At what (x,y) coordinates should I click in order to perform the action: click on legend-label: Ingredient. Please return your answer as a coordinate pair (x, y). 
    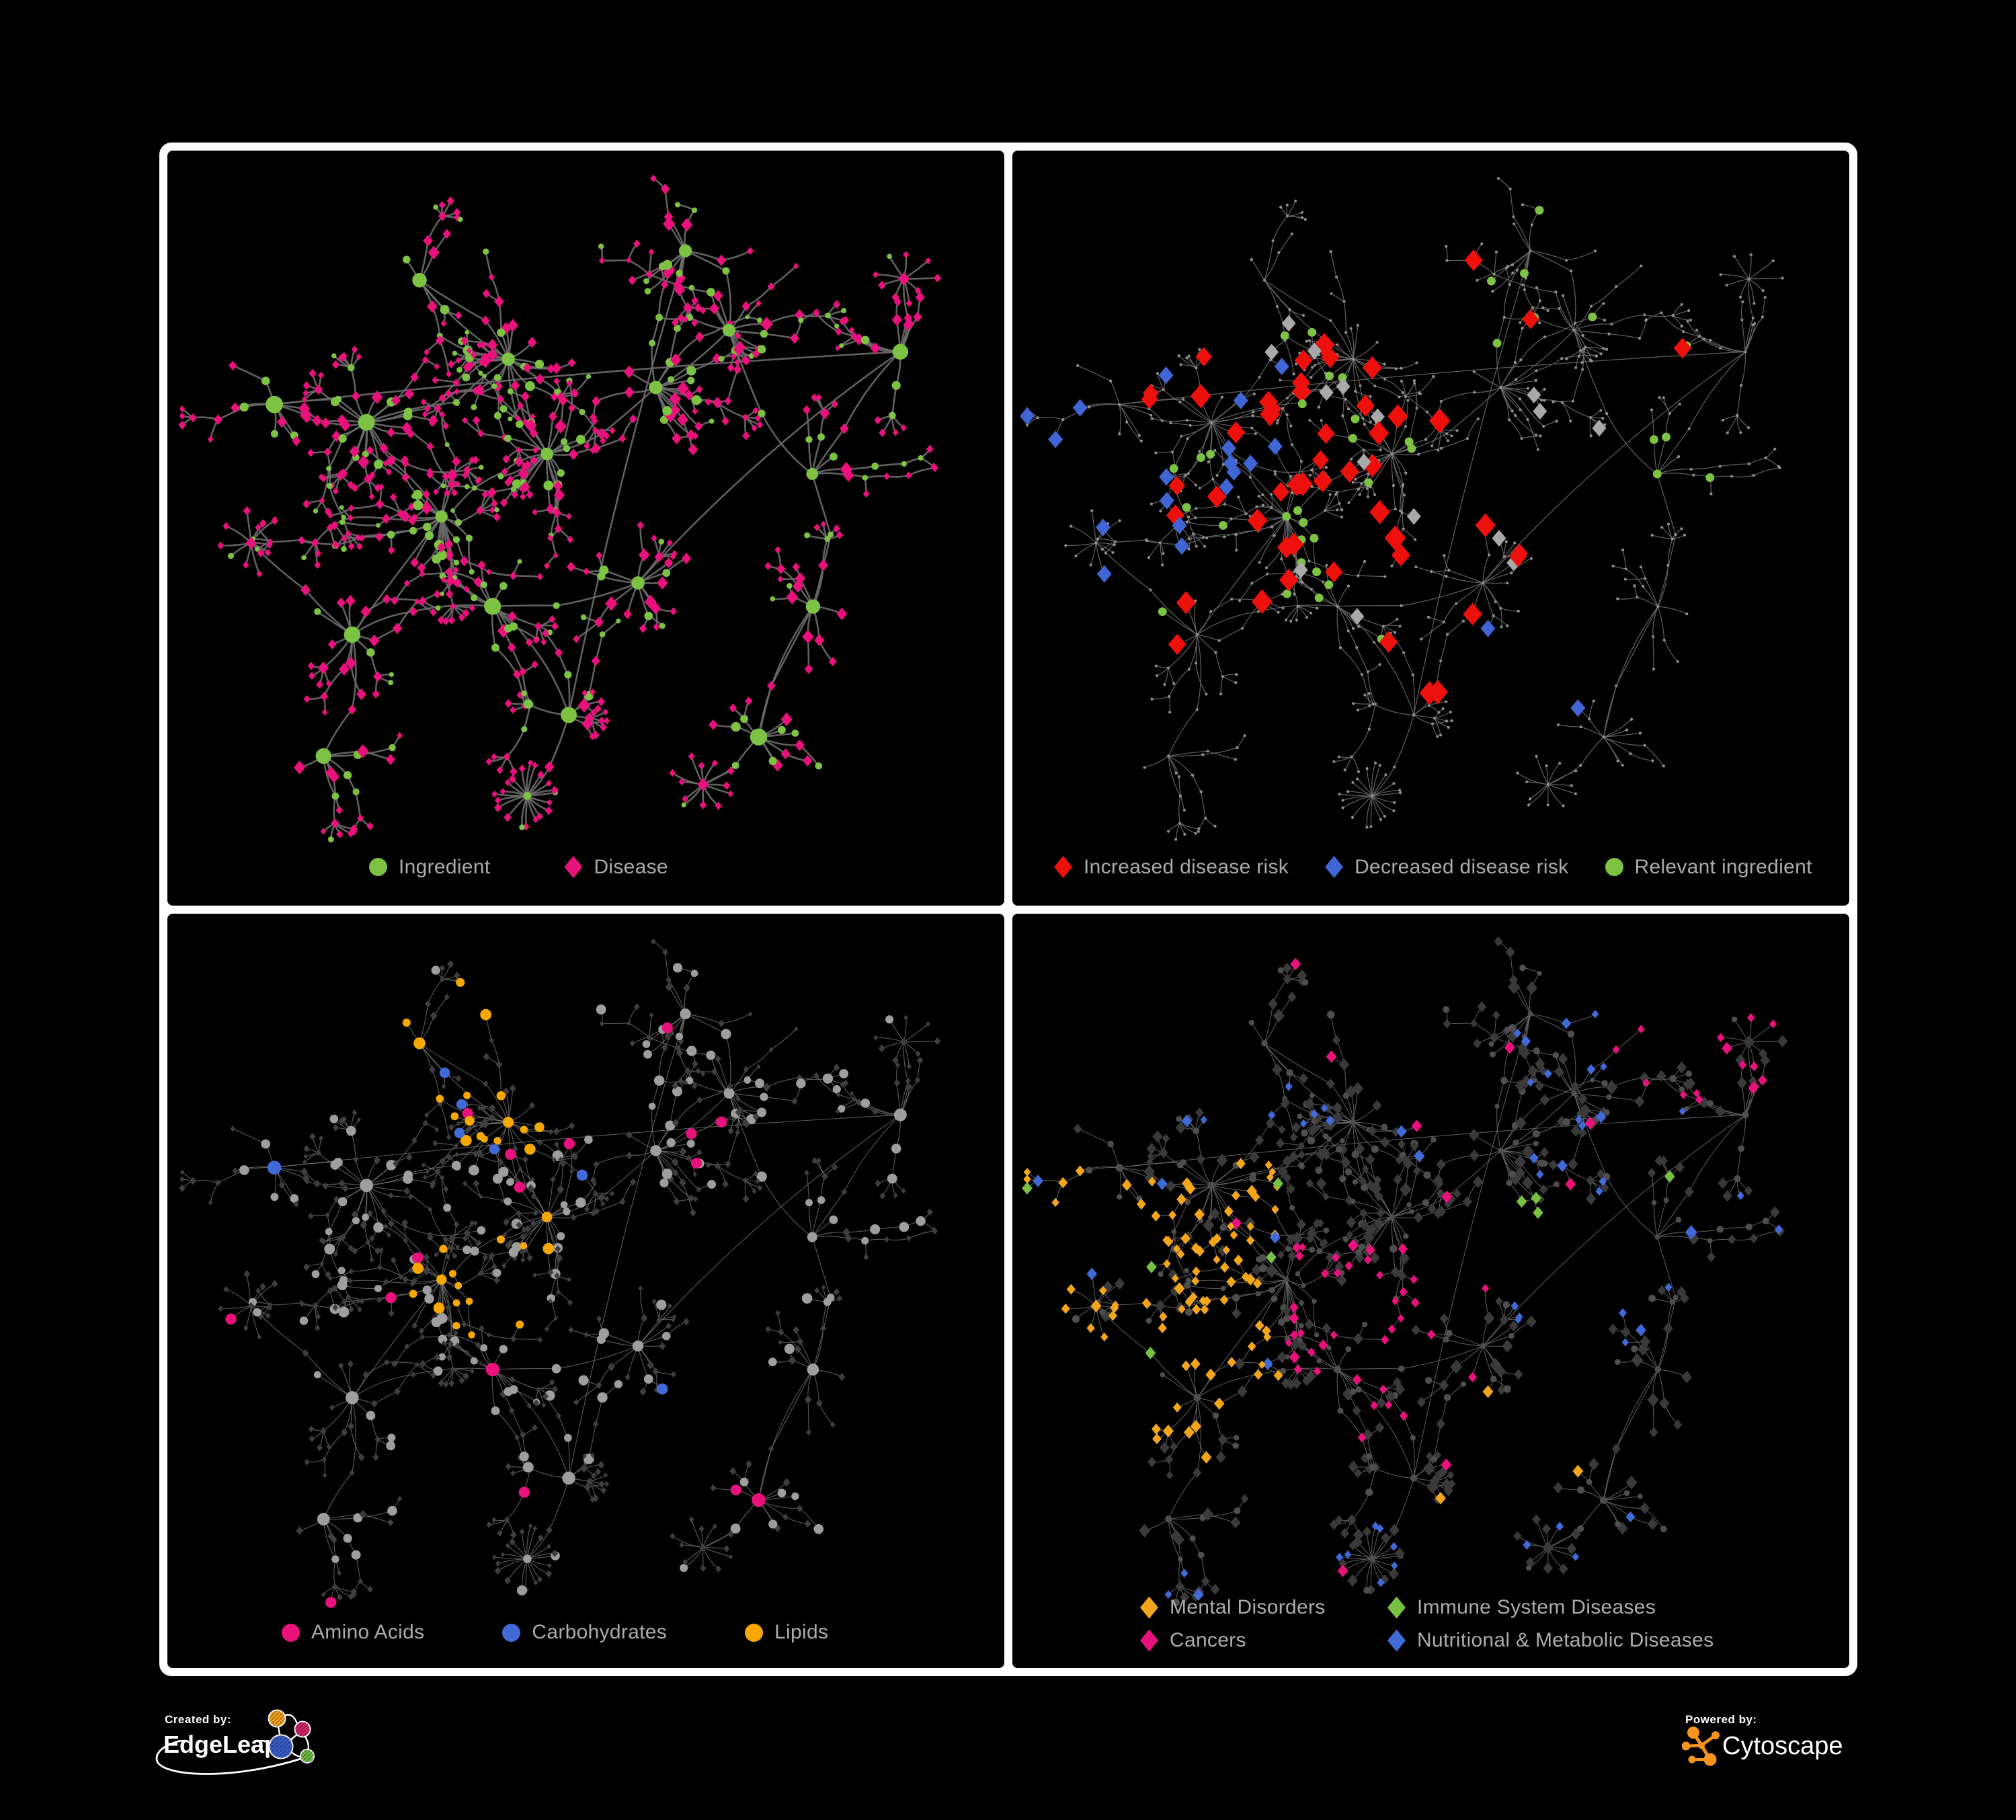
    Looking at the image, I should click on (445, 866).